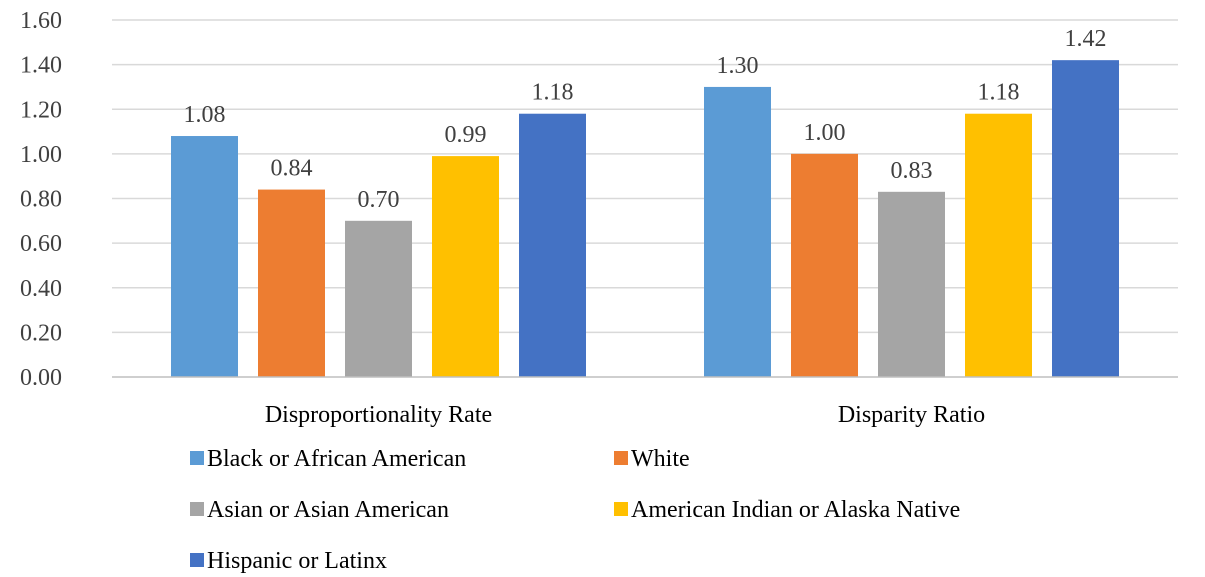  I want to click on data-label: 1.08, so click(205, 115).